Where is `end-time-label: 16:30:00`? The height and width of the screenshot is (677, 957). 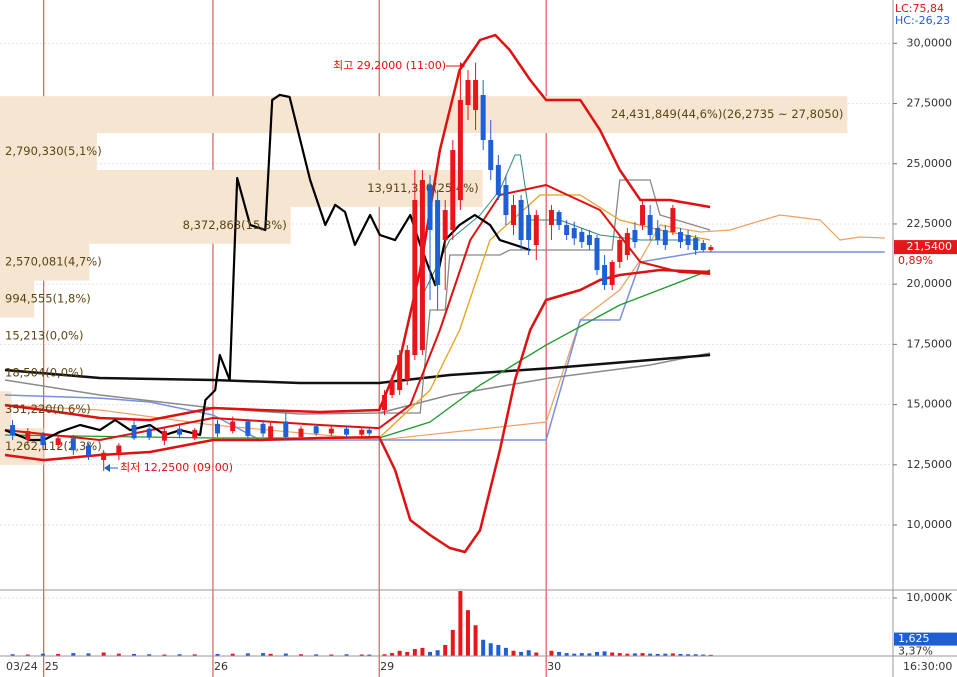 end-time-label: 16:30:00 is located at coordinates (927, 666).